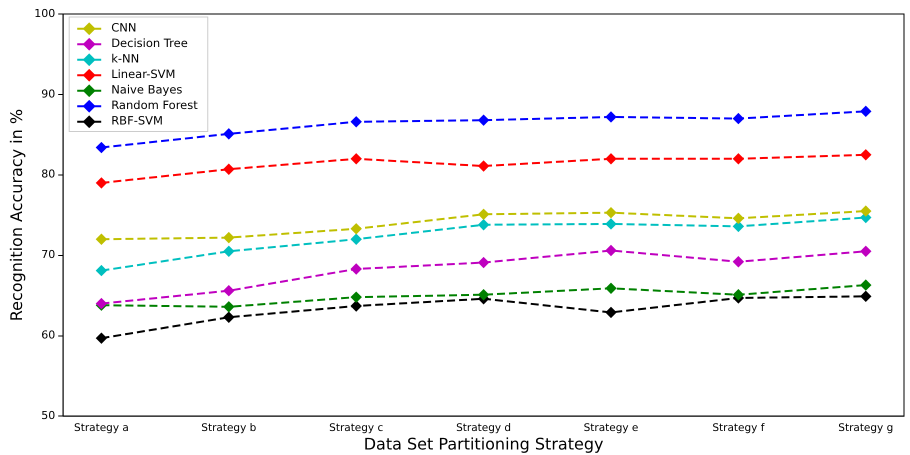 The width and height of the screenshot is (910, 455). What do you see at coordinates (738, 428) in the screenshot?
I see `x-tick-label: Strategy f` at bounding box center [738, 428].